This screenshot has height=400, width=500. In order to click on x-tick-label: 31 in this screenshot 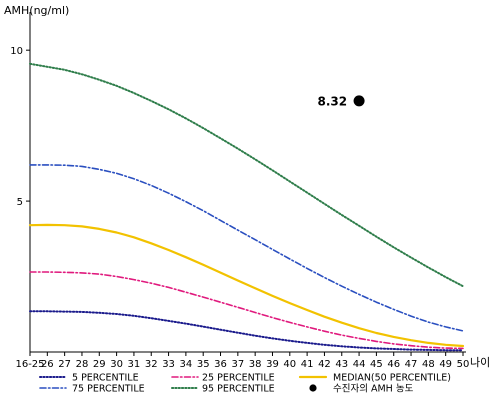, I will do `click(134, 364)`.